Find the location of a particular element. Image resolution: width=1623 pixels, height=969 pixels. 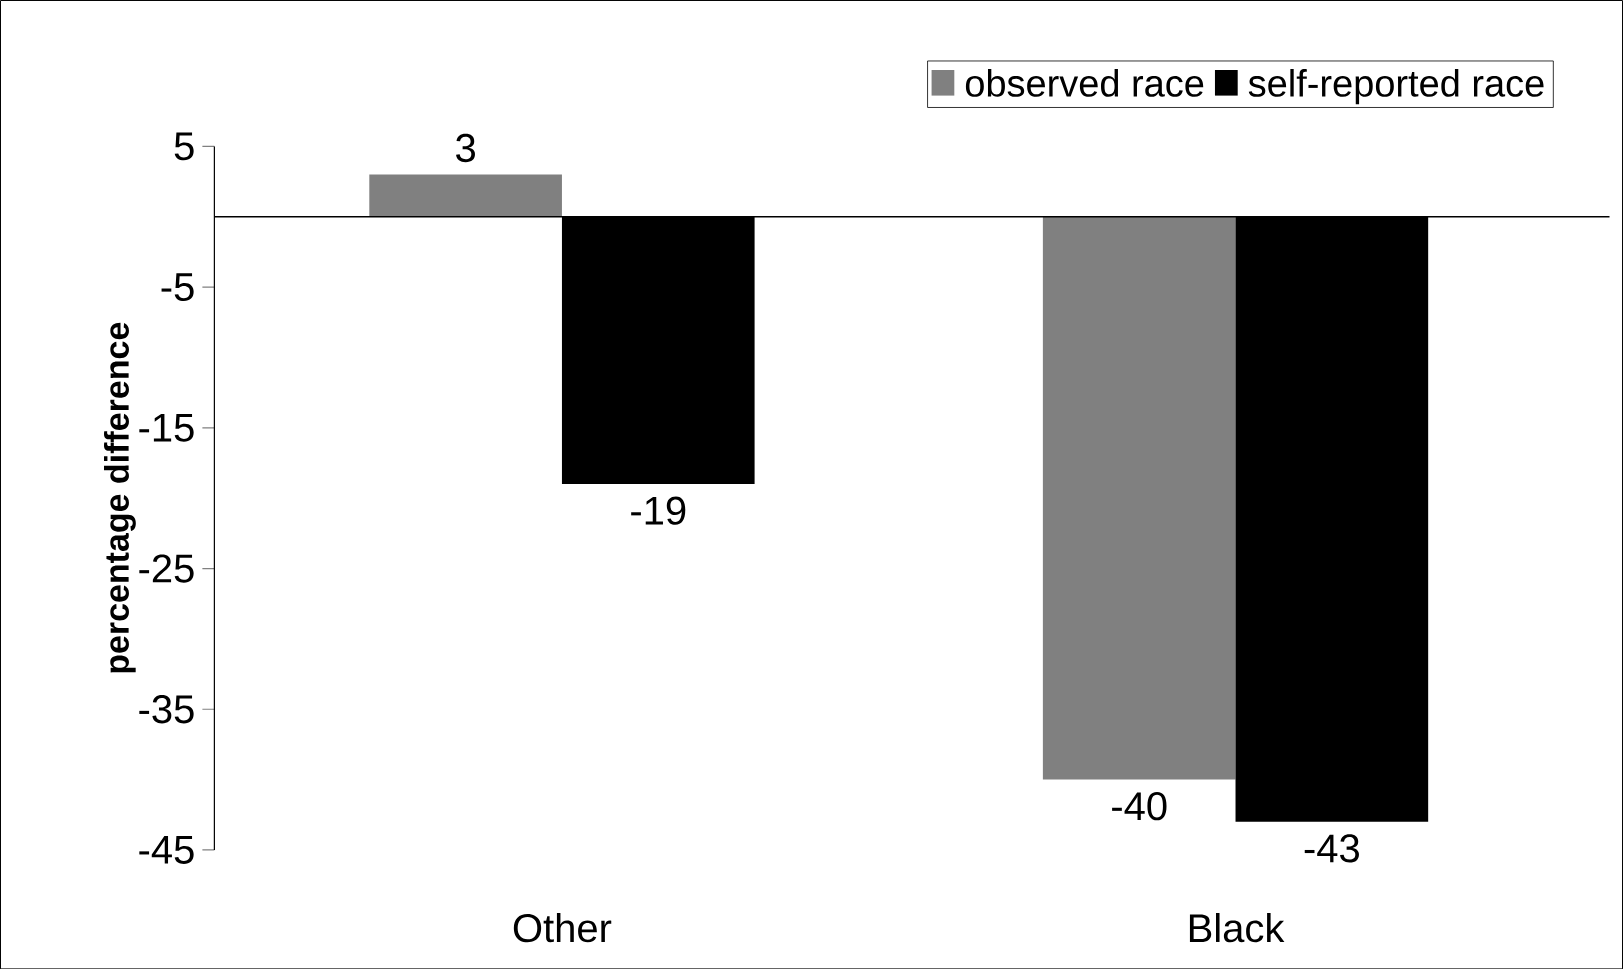

y-tick-label: 5 is located at coordinates (184, 146).